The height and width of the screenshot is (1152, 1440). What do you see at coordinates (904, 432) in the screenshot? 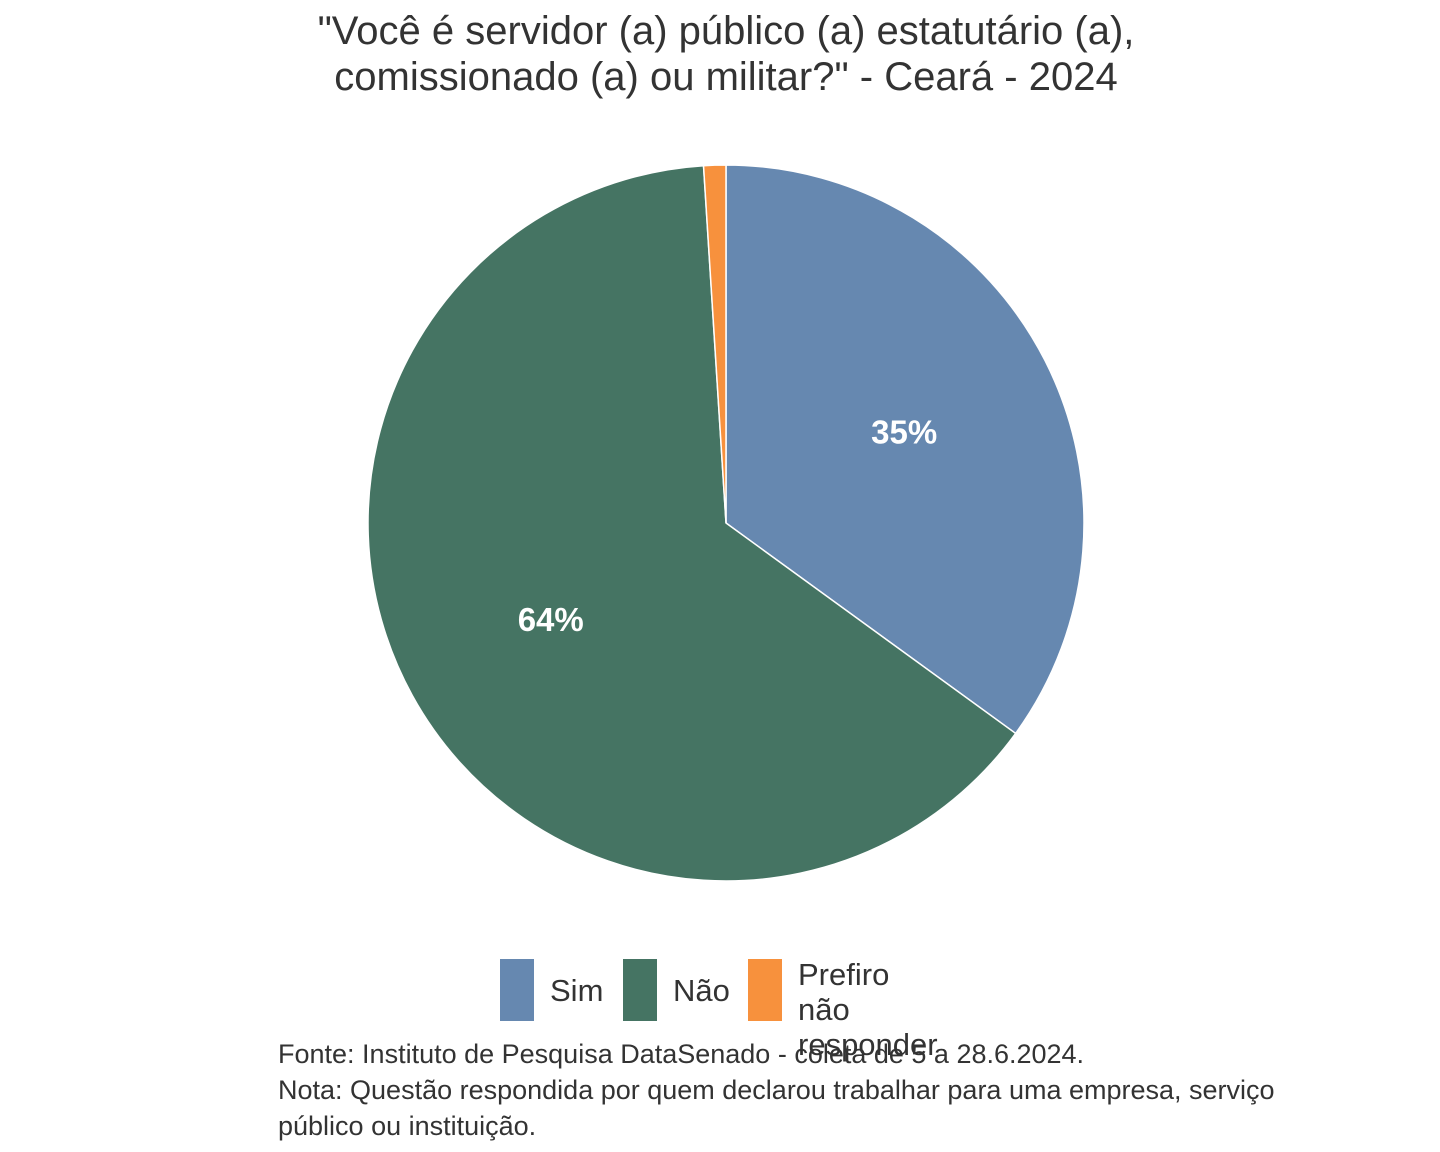
I see `pie-slice-label-0: 35%` at bounding box center [904, 432].